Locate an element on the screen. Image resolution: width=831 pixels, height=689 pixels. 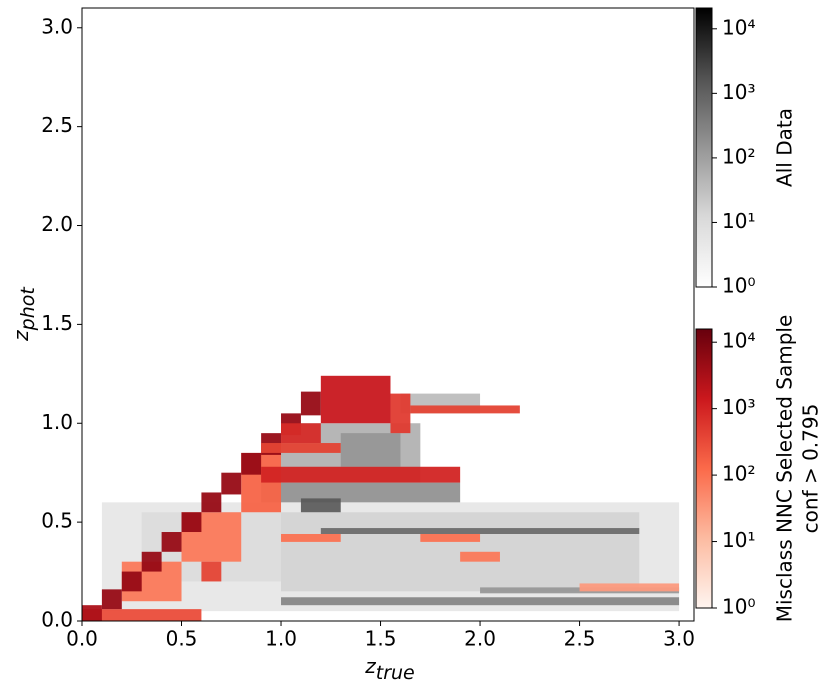
colorbar-label: Misclass NNC Selected Sample is located at coordinates (785, 469).